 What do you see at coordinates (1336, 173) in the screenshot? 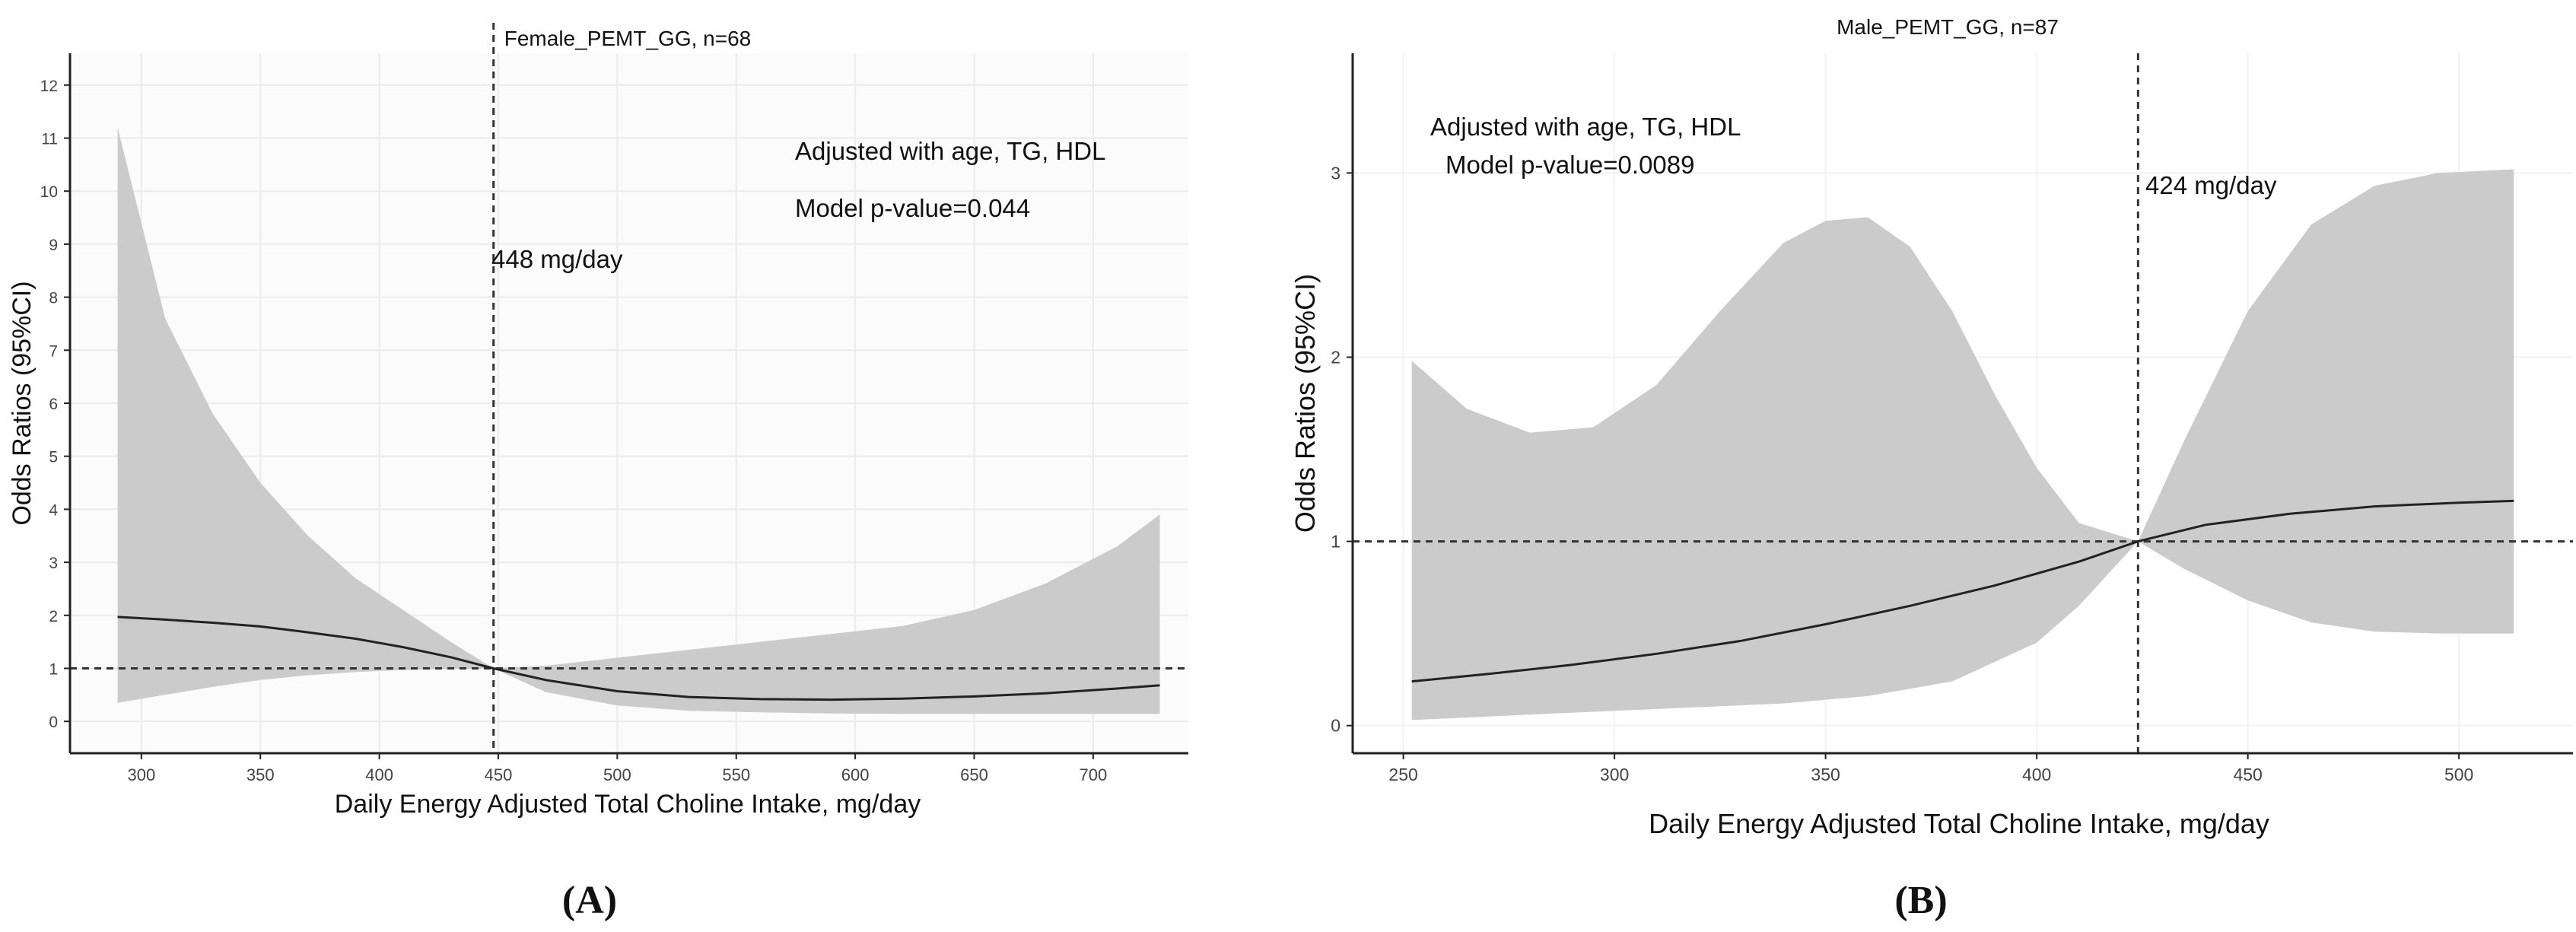
I see `panel-b-y-tick-label-3: 3` at bounding box center [1336, 173].